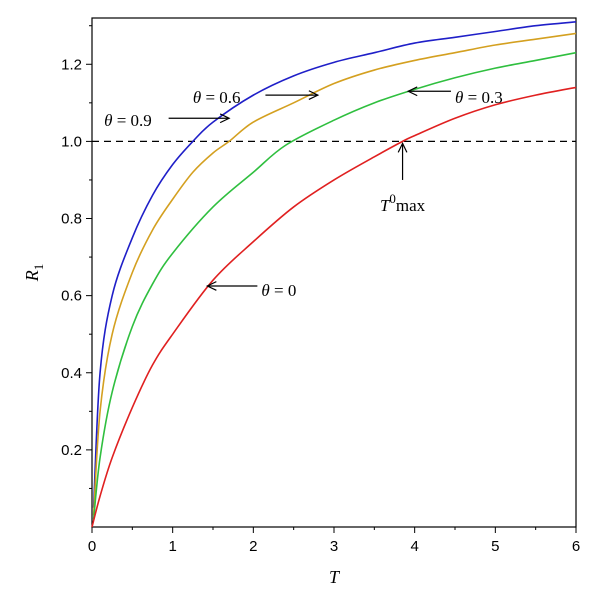 The image size is (600, 610). I want to click on tmax-main: T, so click(385, 205).